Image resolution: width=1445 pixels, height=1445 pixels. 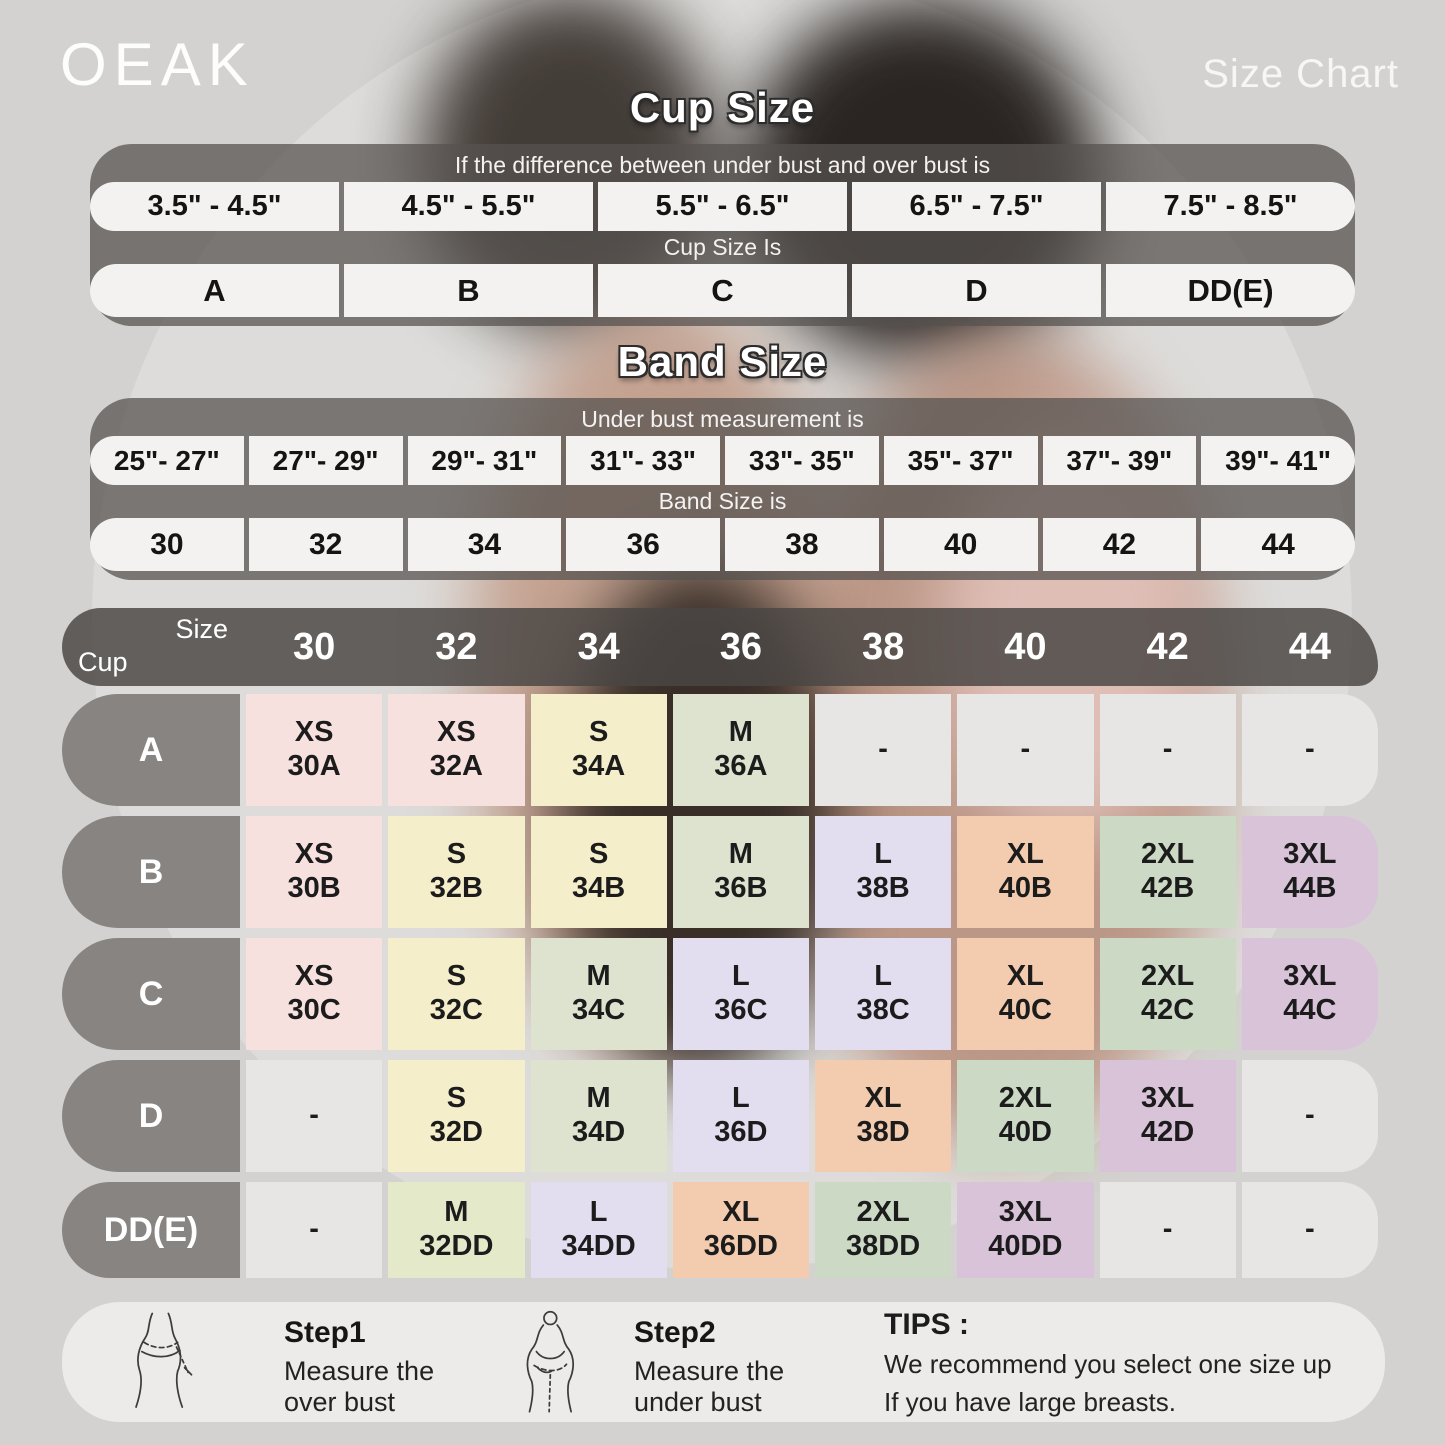 What do you see at coordinates (1309, 994) in the screenshot?
I see `size-cell-44C: 3XL 44C` at bounding box center [1309, 994].